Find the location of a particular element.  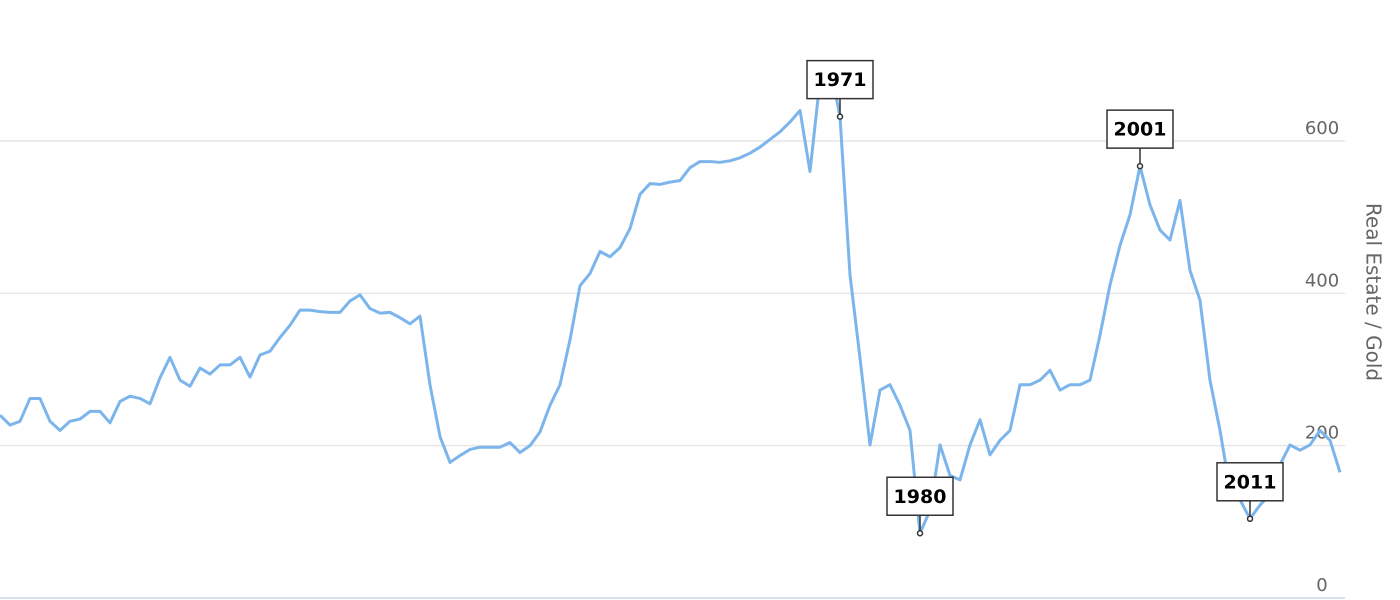

annotation-label: 2001 is located at coordinates (1140, 130).